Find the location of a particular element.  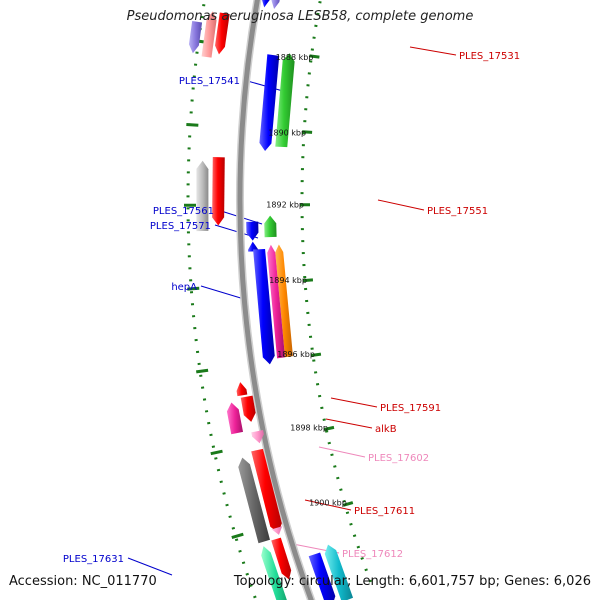

accession-text: Accession: NC_011770 is located at coordinates (83, 581).